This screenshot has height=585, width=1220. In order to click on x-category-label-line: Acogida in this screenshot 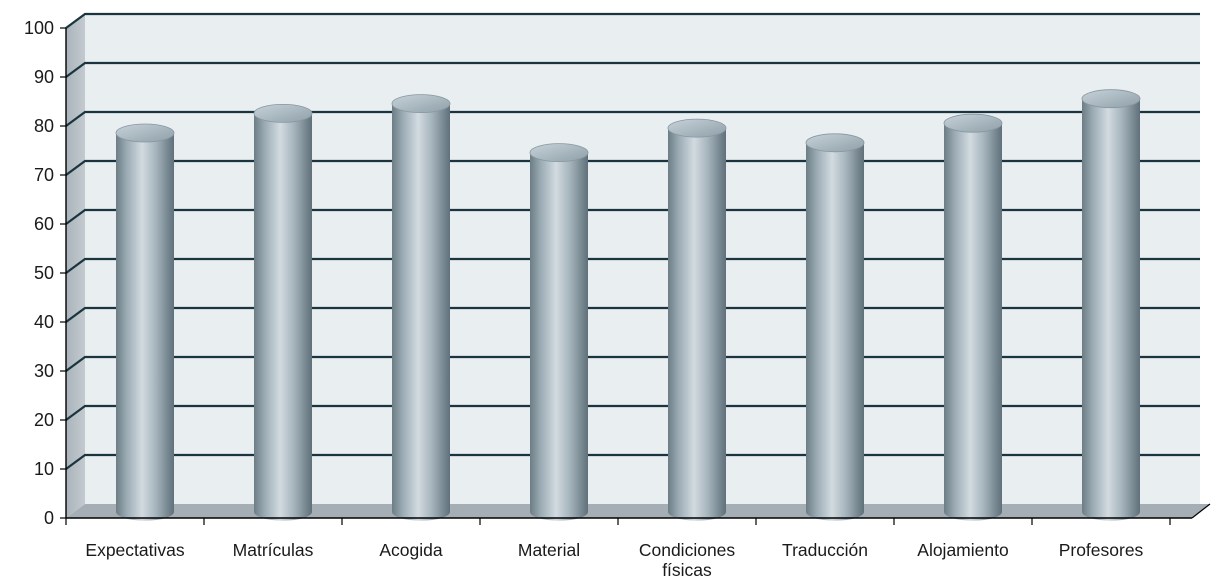, I will do `click(411, 550)`.